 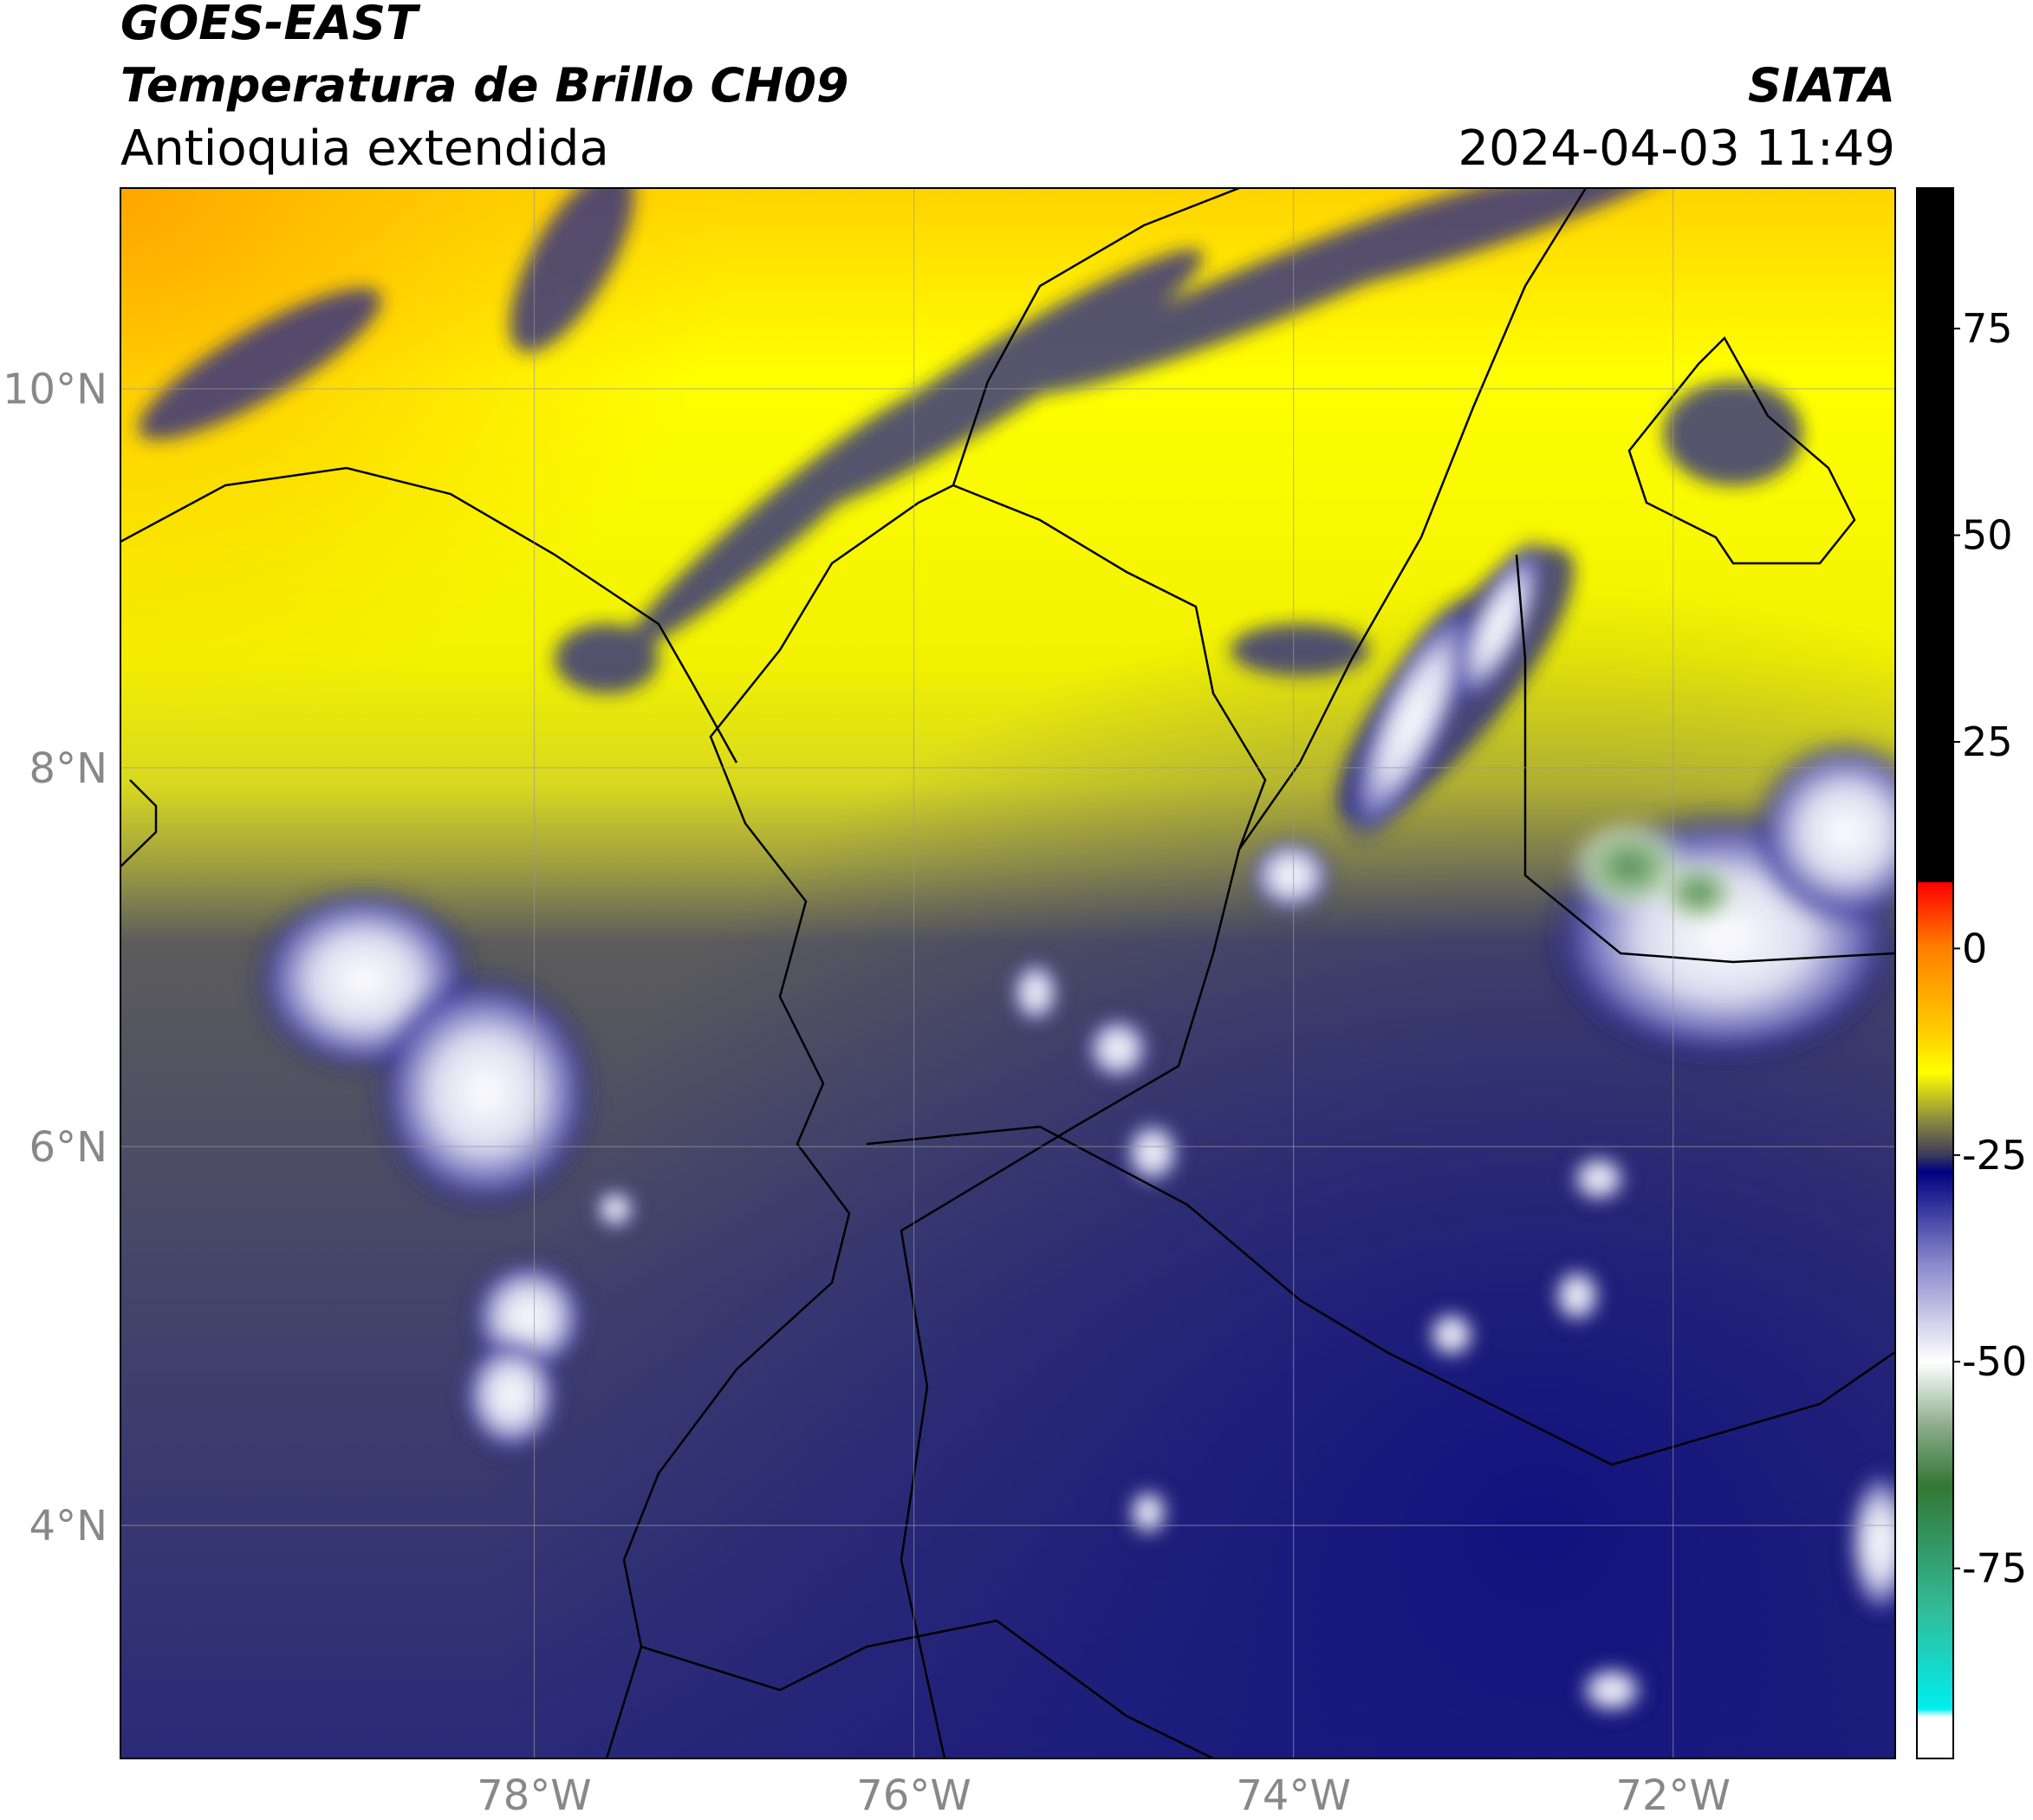 What do you see at coordinates (1935, 973) in the screenshot?
I see `colorbar-scale` at bounding box center [1935, 973].